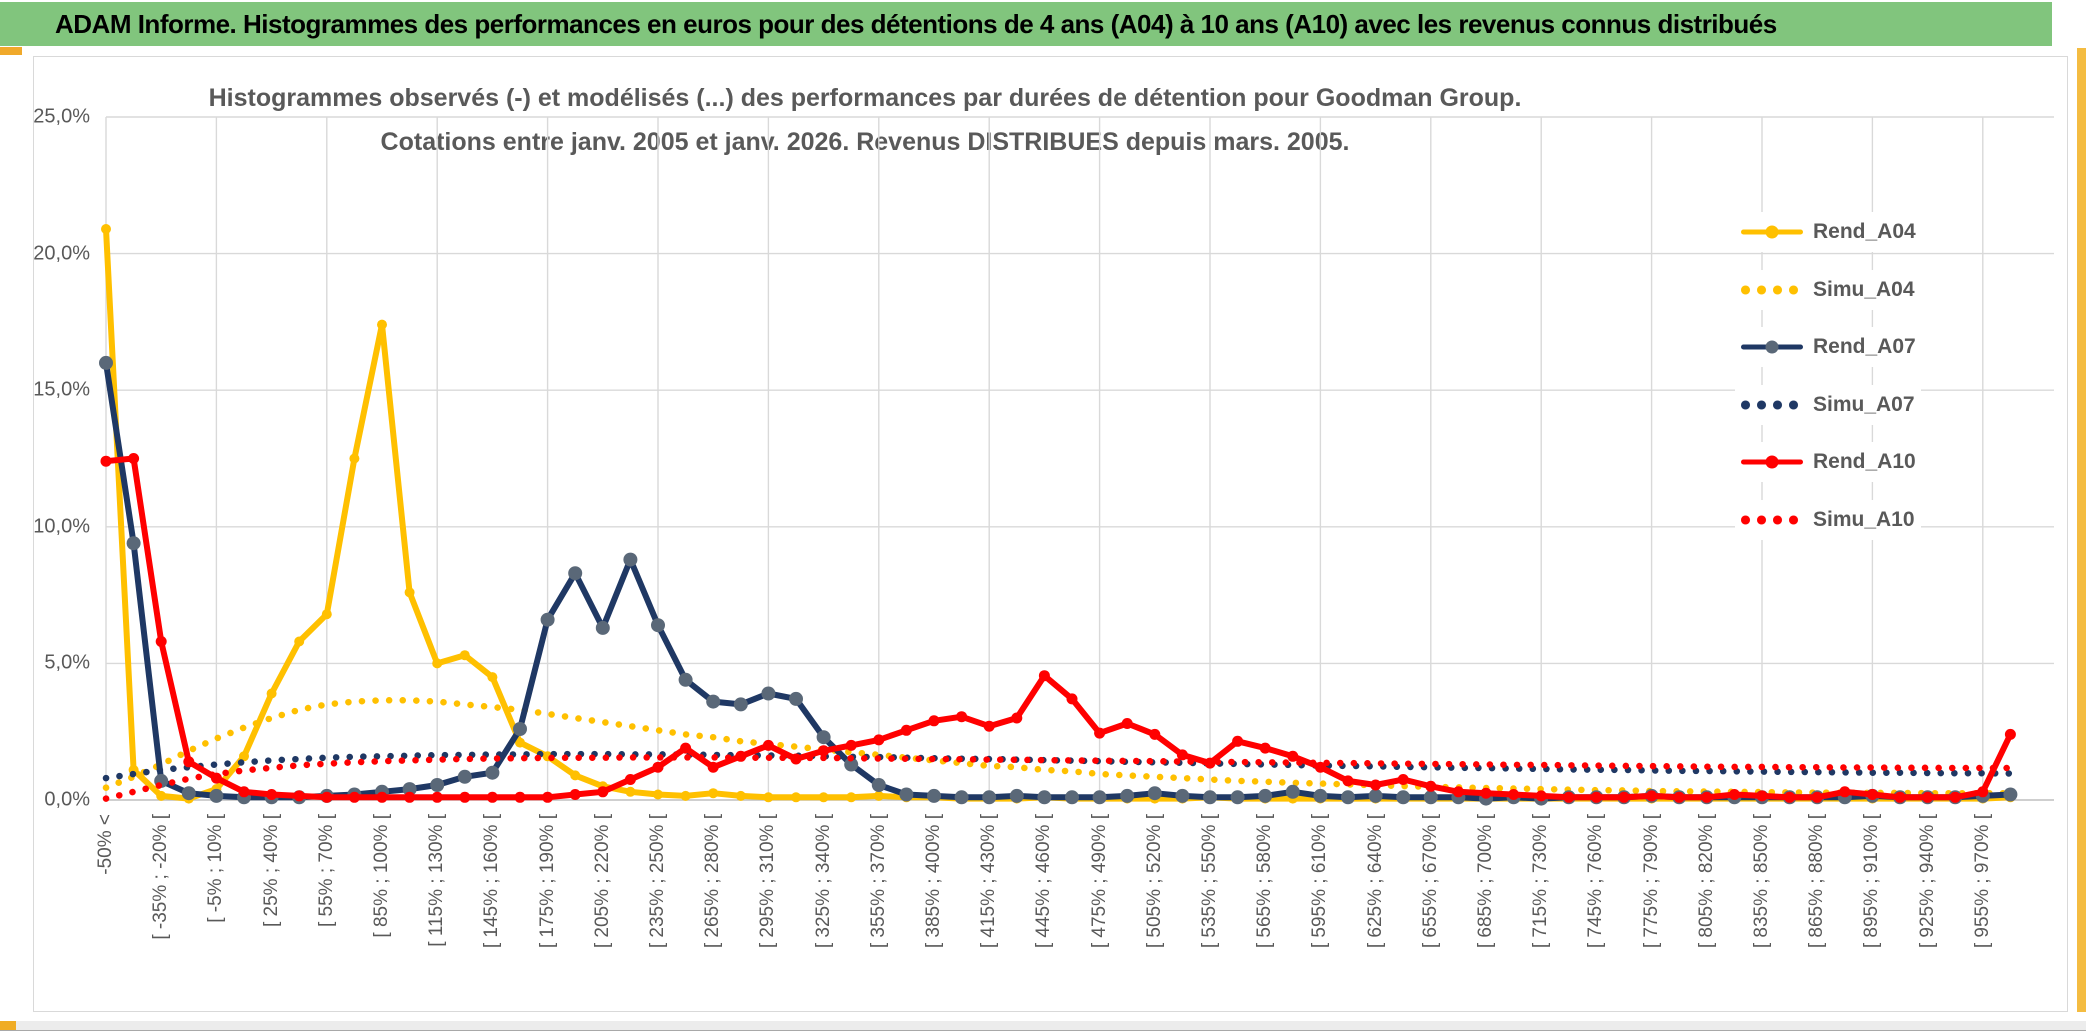 The height and width of the screenshot is (1031, 2086). I want to click on x-axis-tick-label: [ 205% ; 220% [, so click(602, 881).